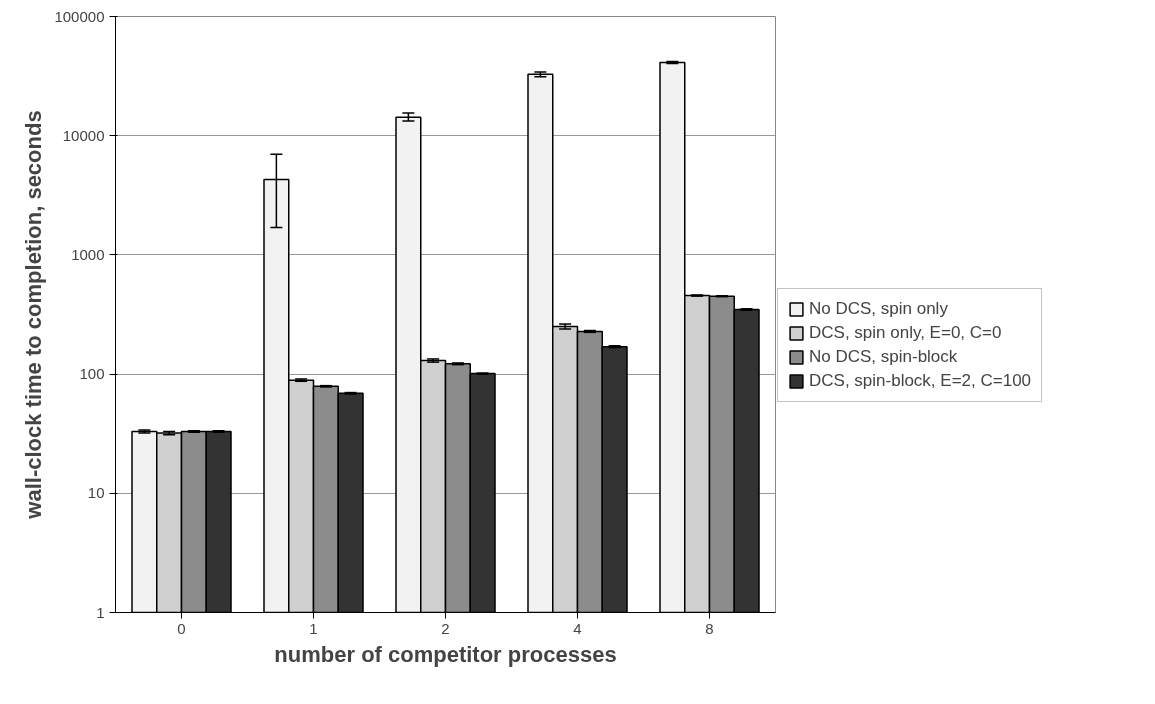 The width and height of the screenshot is (1155, 704). What do you see at coordinates (92, 374) in the screenshot?
I see `y-tick-label: 100` at bounding box center [92, 374].